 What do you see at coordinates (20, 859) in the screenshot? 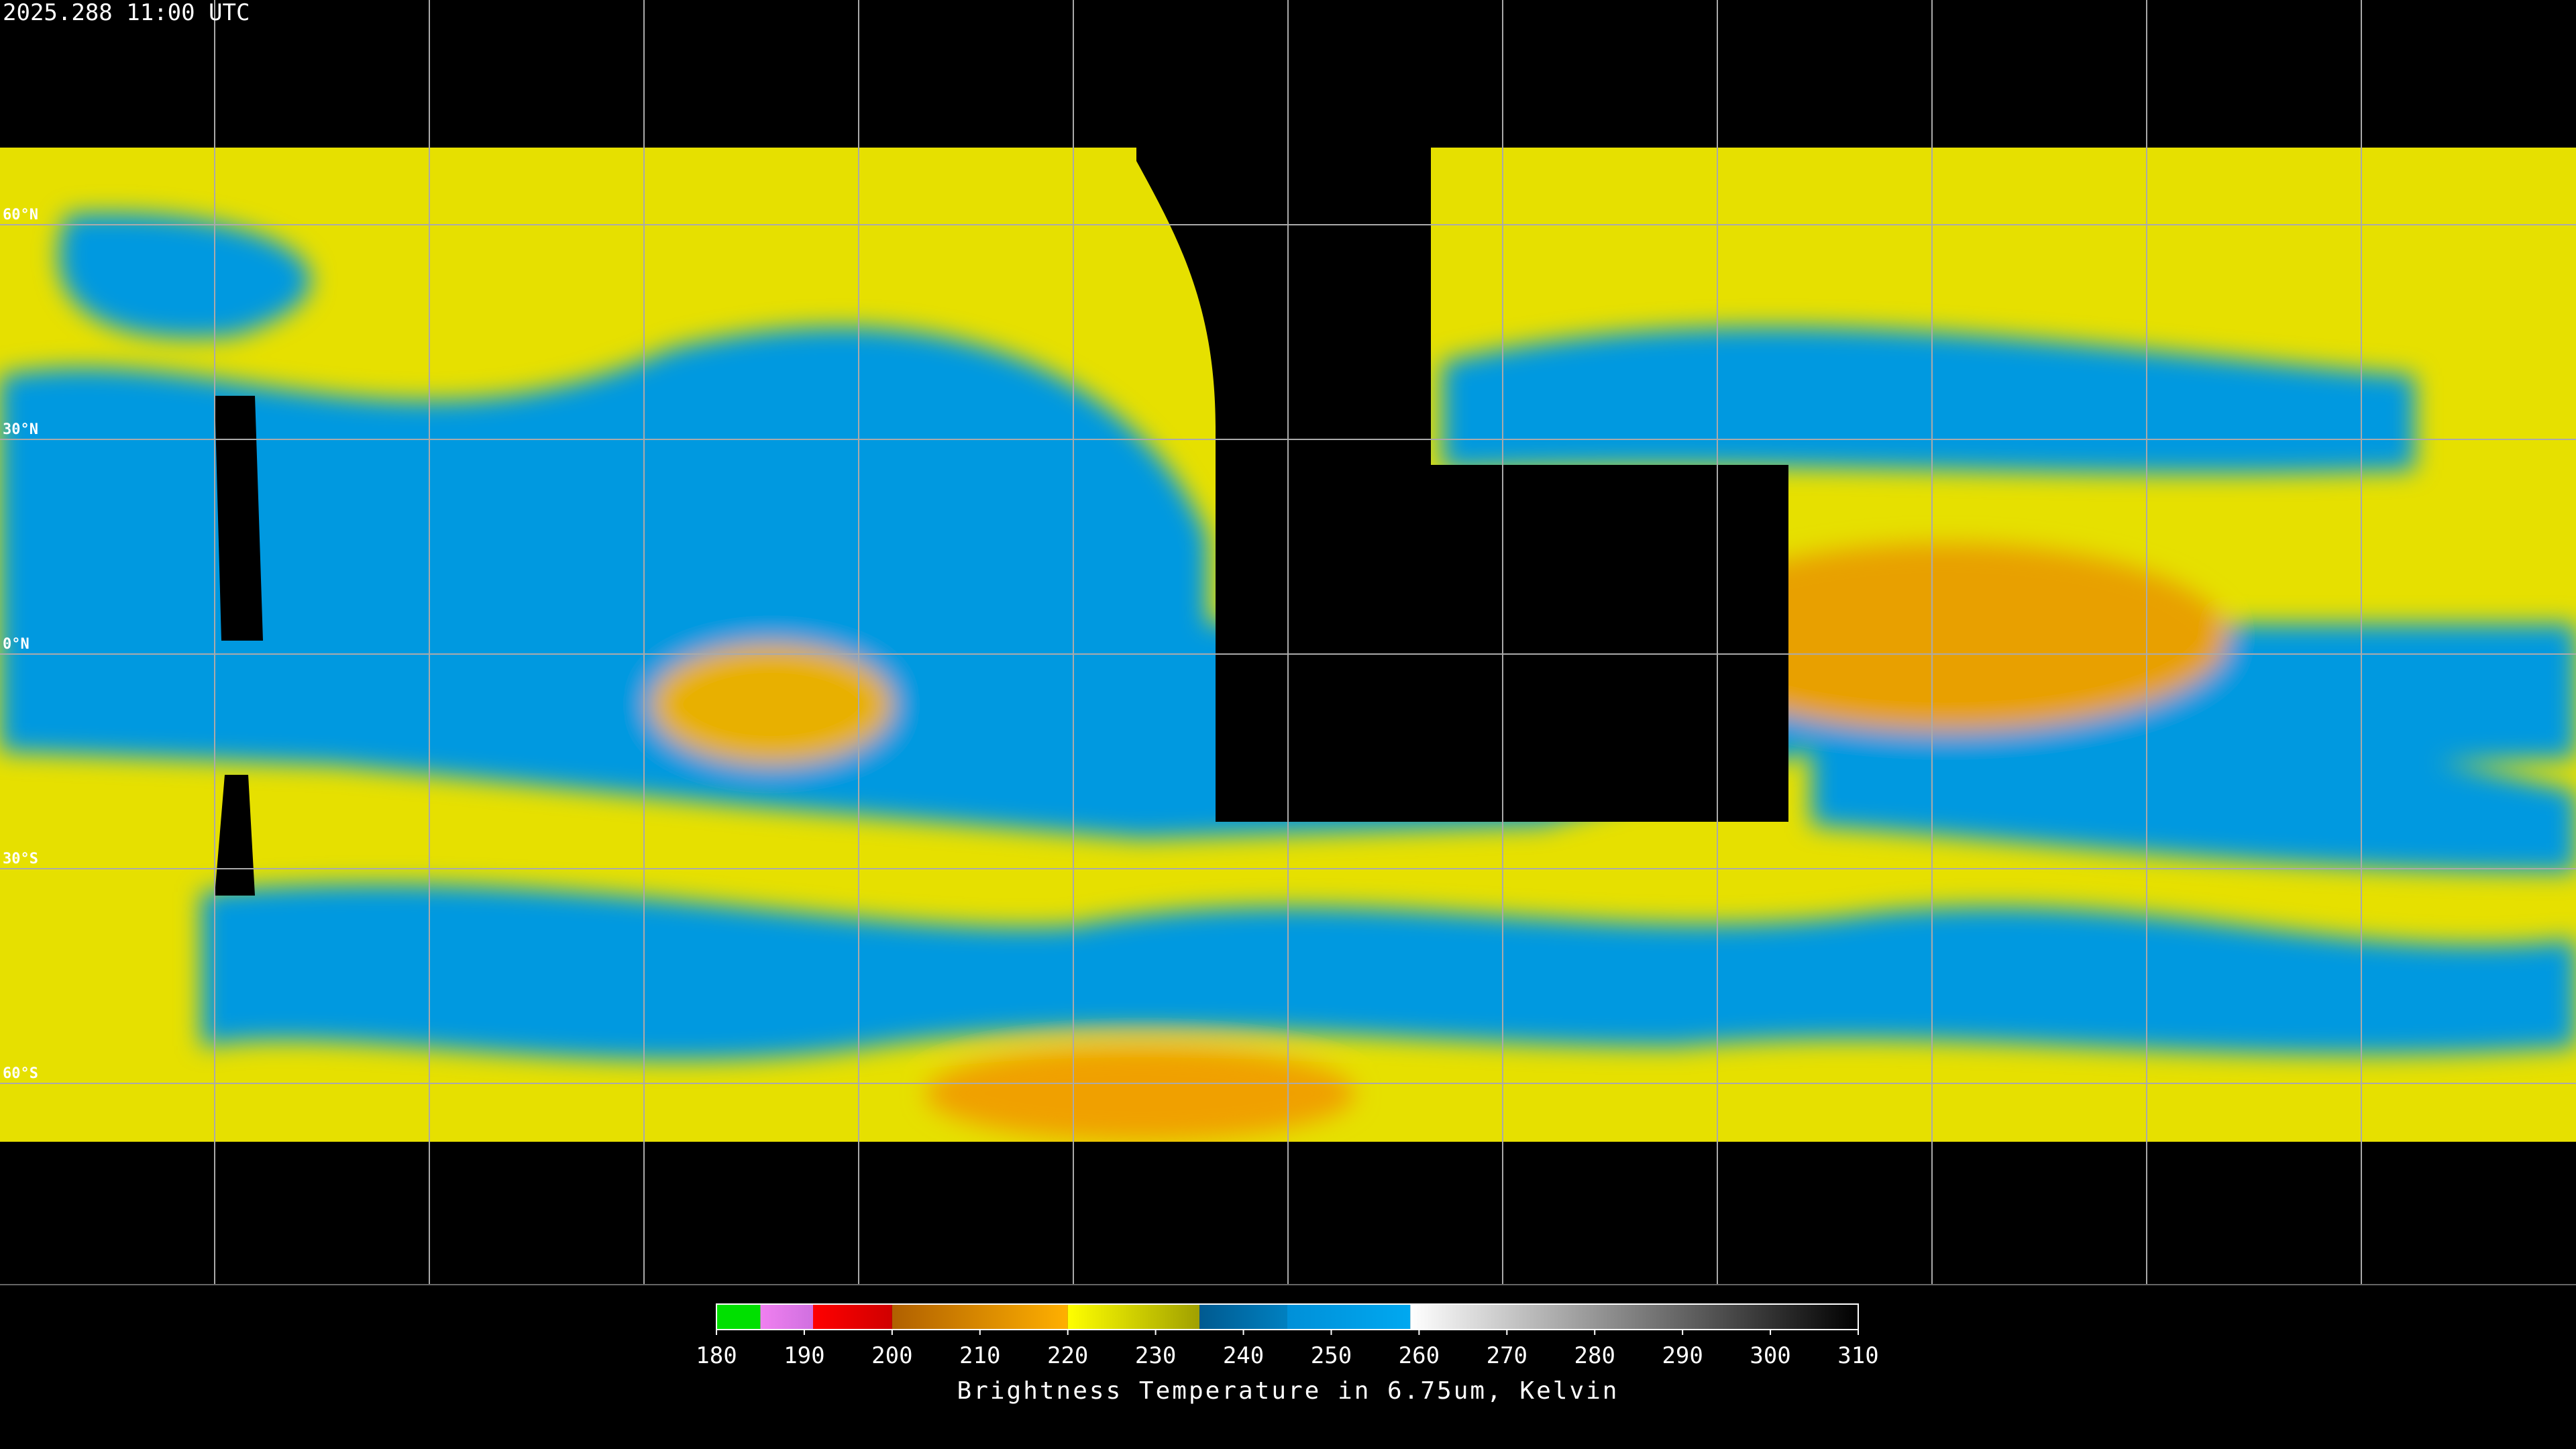
I see `latitude-label: 30°S` at bounding box center [20, 859].